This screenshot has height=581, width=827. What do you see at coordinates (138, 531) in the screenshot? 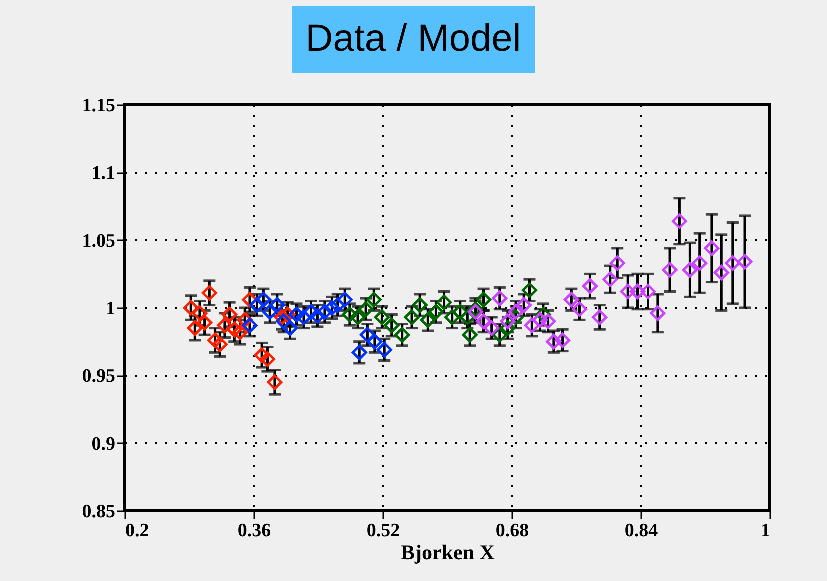
I see `x-tick-label: 0.2` at bounding box center [138, 531].